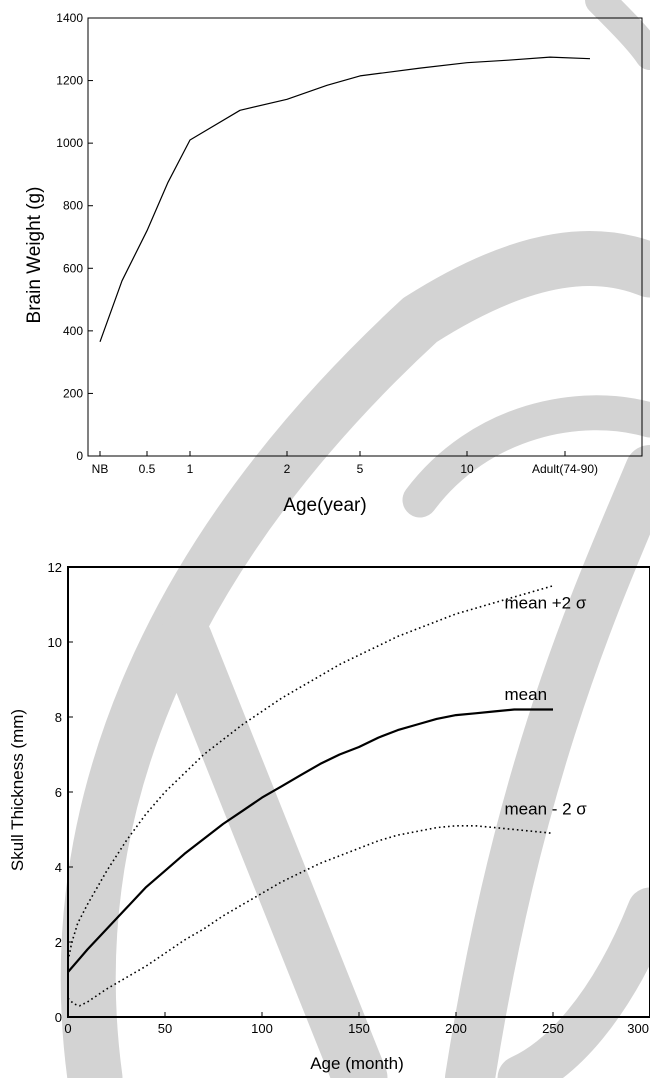  Describe the element at coordinates (638, 1028) in the screenshot. I see `chart-b-x-tick-label: 300` at that location.